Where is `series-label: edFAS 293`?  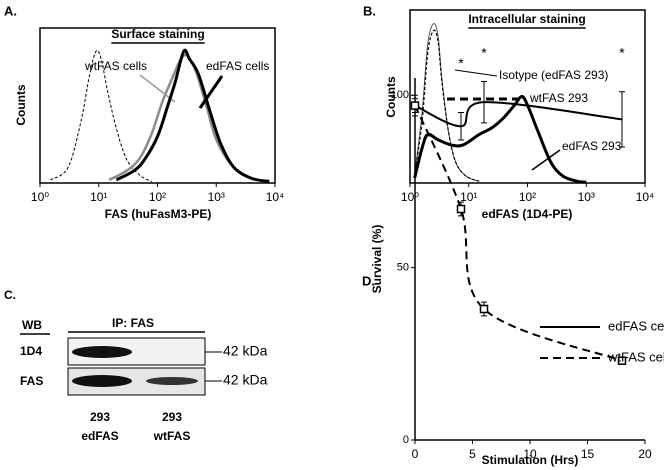
series-label: edFAS 293 is located at coordinates (592, 146).